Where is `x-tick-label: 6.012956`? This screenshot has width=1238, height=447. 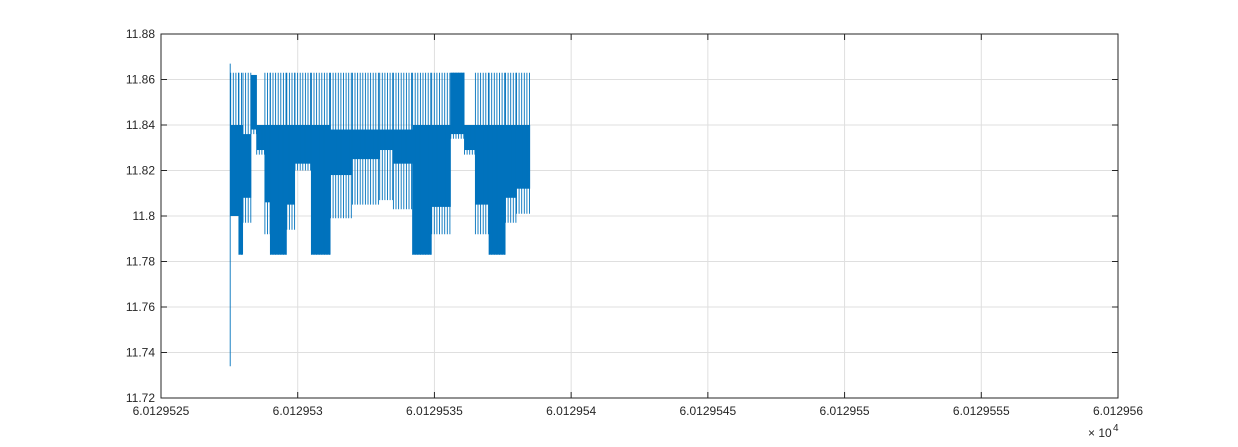
x-tick-label: 6.012956 is located at coordinates (1118, 411).